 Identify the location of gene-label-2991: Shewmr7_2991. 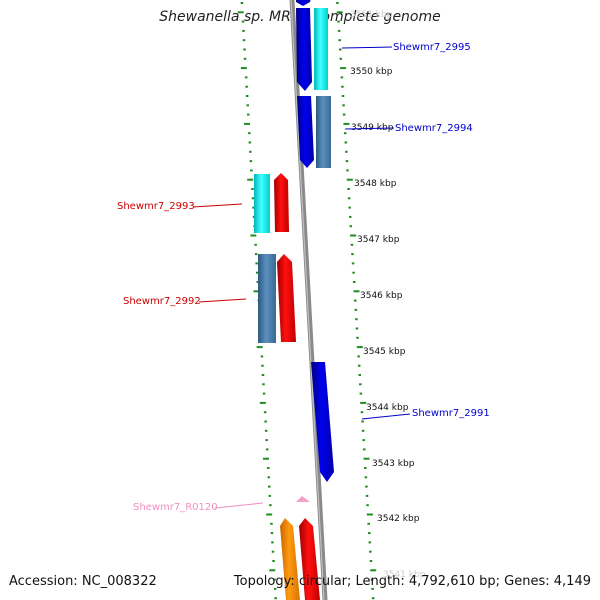
(451, 413).